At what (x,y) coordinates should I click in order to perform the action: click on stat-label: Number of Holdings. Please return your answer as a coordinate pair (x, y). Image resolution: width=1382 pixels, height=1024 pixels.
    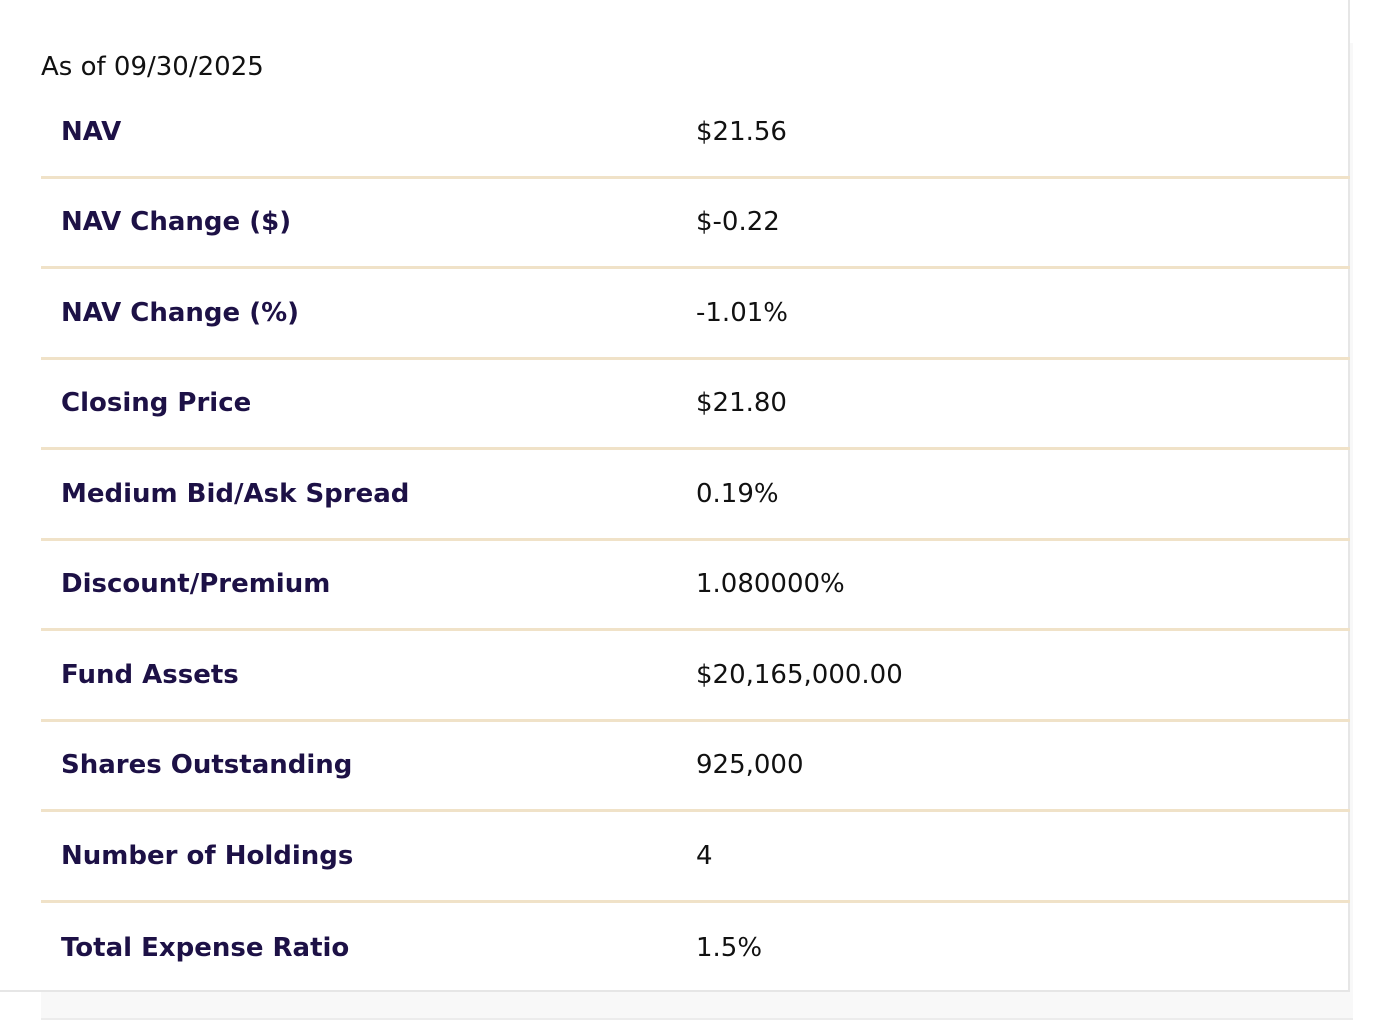
    Looking at the image, I should click on (207, 855).